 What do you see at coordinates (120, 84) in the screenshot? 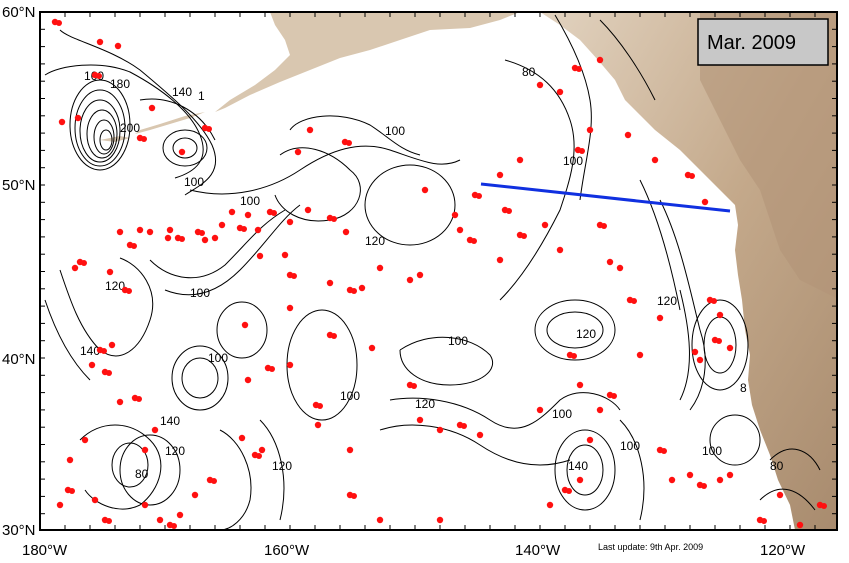
I see `contour-label: 180` at bounding box center [120, 84].